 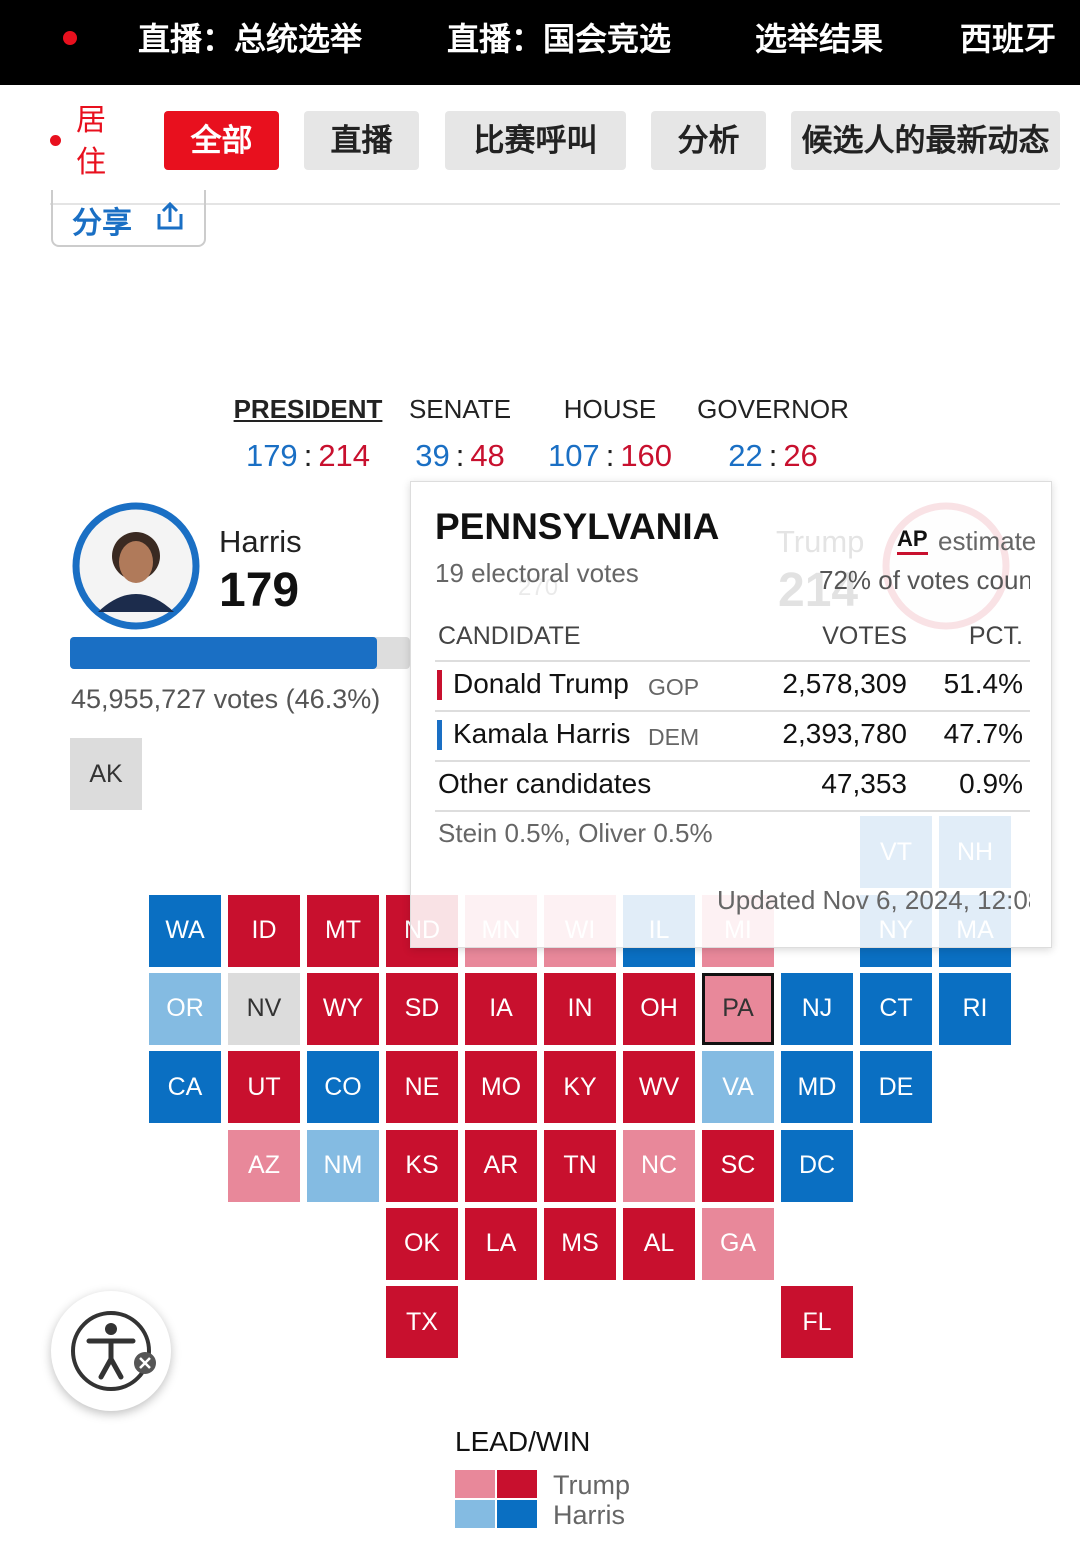 I want to click on state-tile: DE, so click(x=896, y=1087).